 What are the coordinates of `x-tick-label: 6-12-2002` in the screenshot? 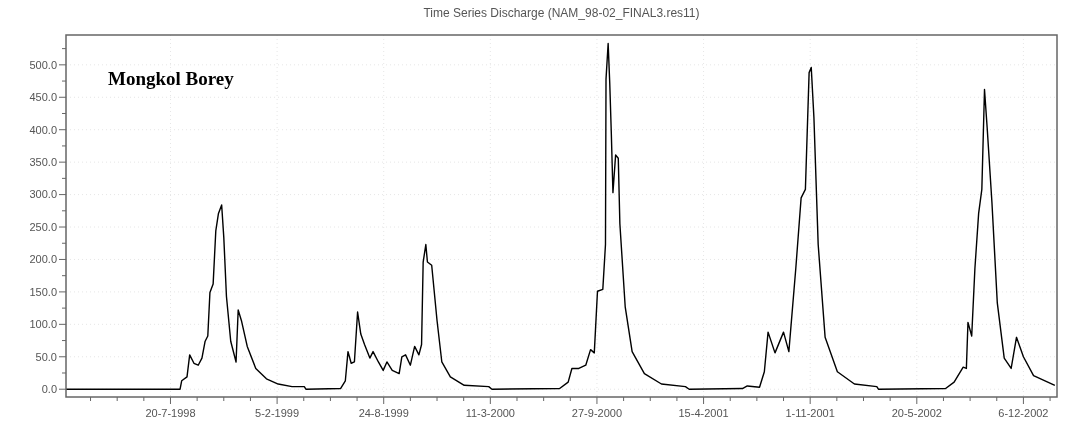 It's located at (1023, 413).